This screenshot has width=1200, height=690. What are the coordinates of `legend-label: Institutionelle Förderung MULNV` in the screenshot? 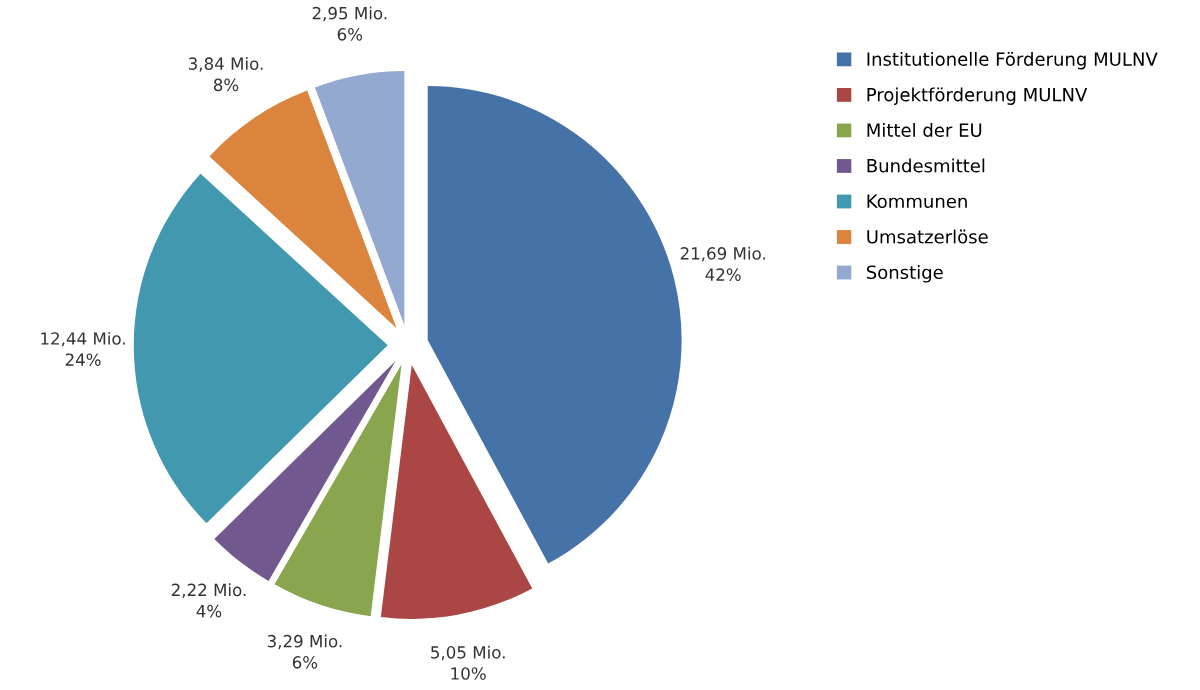 It's located at (1012, 60).